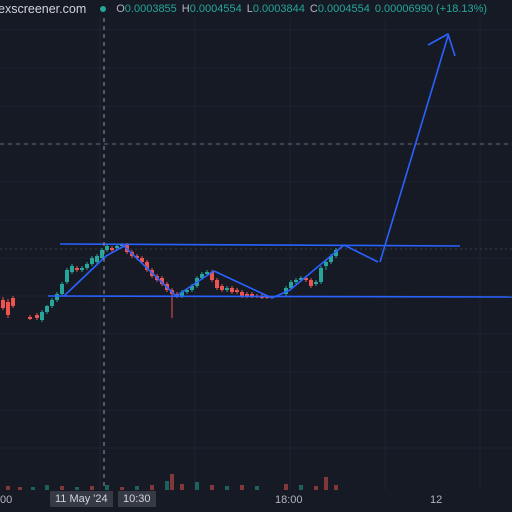 This screenshot has width=512, height=512. I want to click on status-dot-icon, so click(103, 9).